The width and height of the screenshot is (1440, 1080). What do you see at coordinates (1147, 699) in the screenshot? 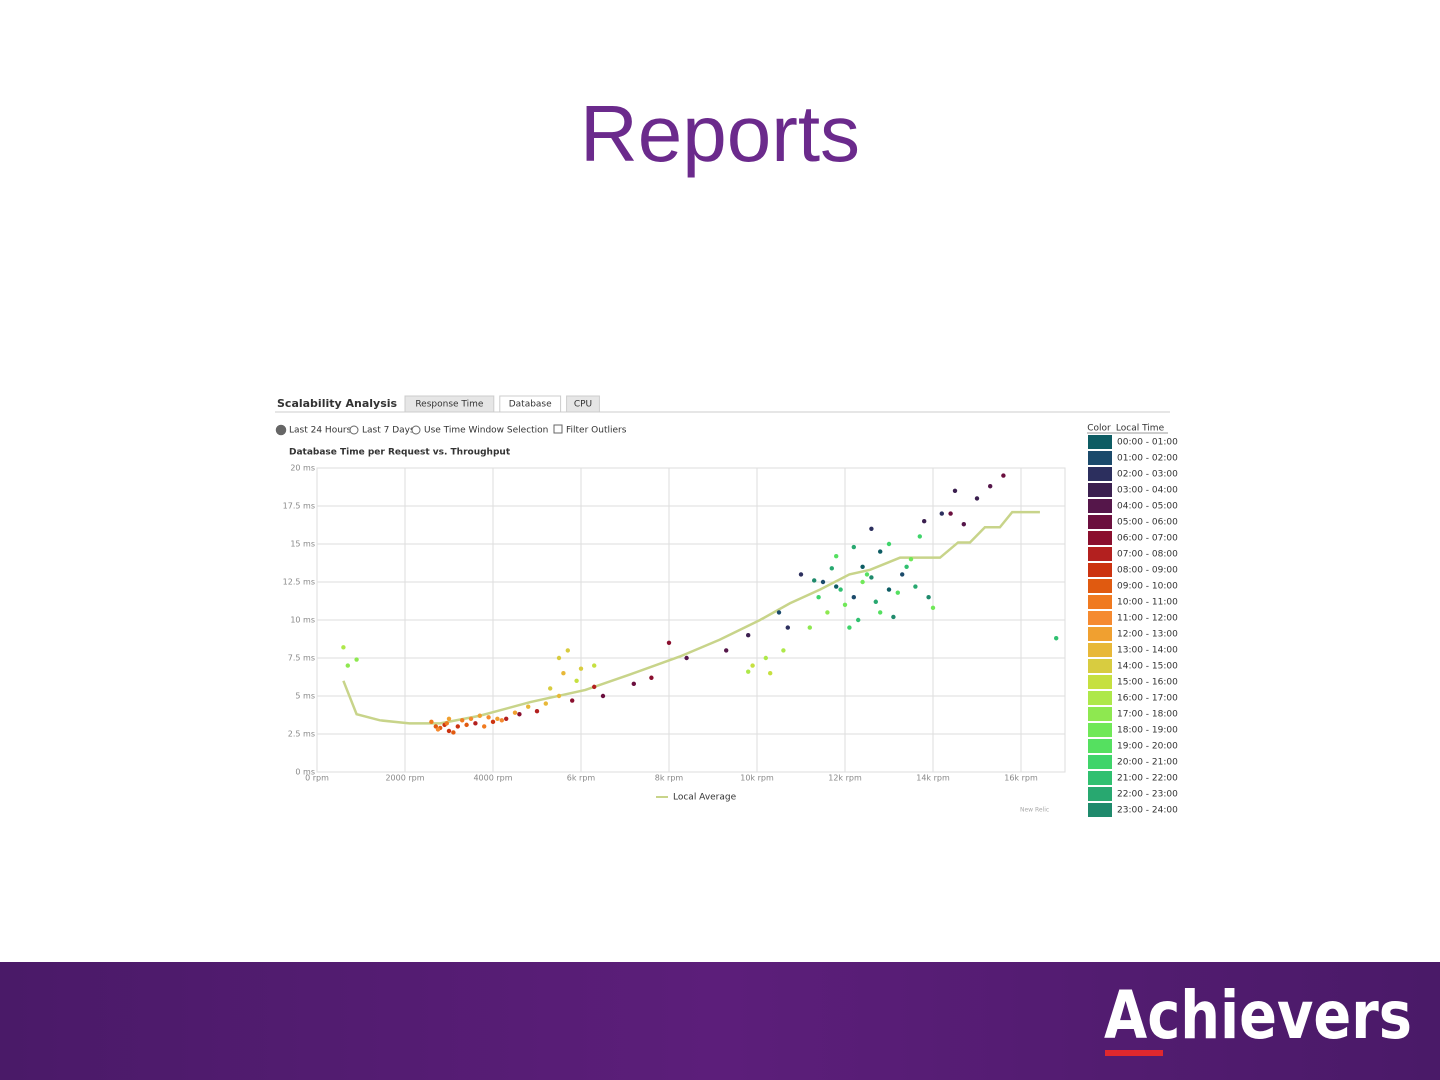
I see `legend-label: 16:00 - 17:00` at bounding box center [1147, 699].